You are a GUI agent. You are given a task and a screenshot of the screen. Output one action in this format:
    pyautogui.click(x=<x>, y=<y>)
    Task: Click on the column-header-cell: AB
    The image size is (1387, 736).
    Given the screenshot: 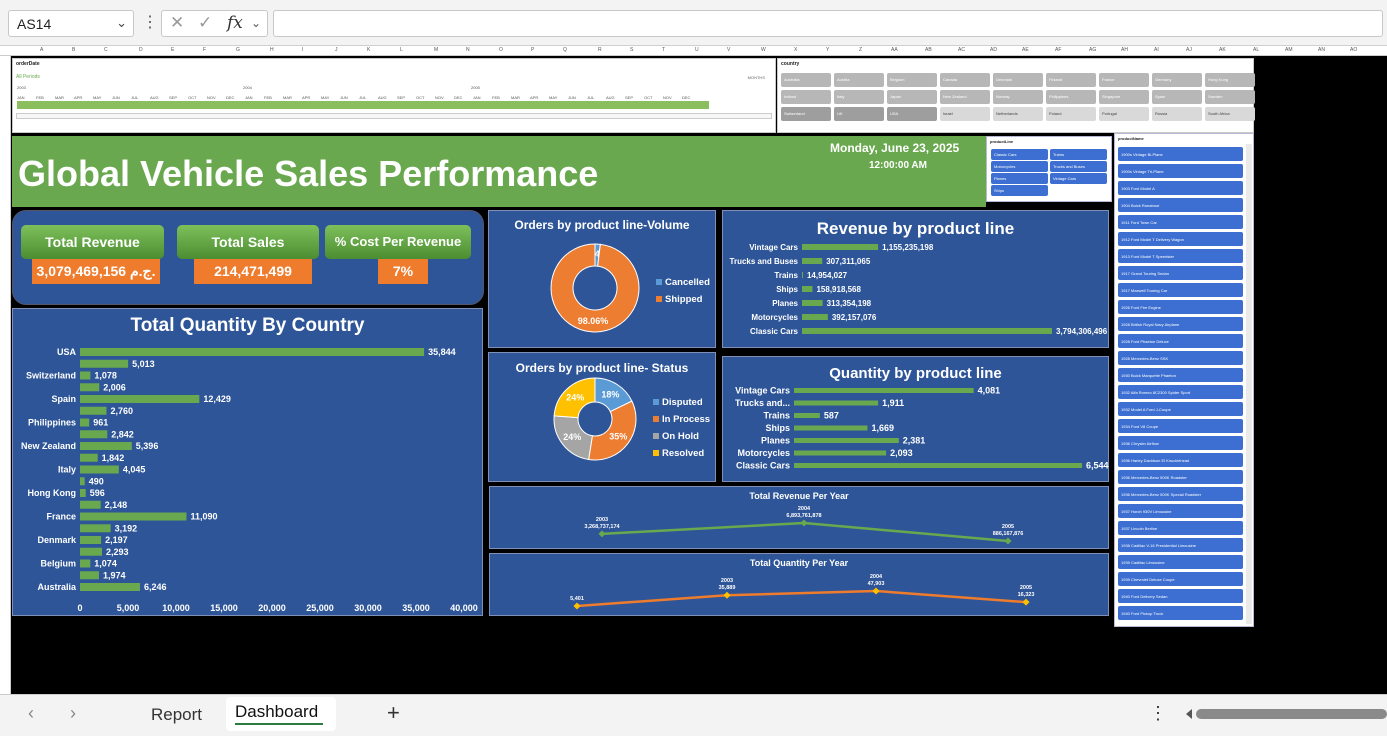 What is the action you would take?
    pyautogui.click(x=928, y=50)
    